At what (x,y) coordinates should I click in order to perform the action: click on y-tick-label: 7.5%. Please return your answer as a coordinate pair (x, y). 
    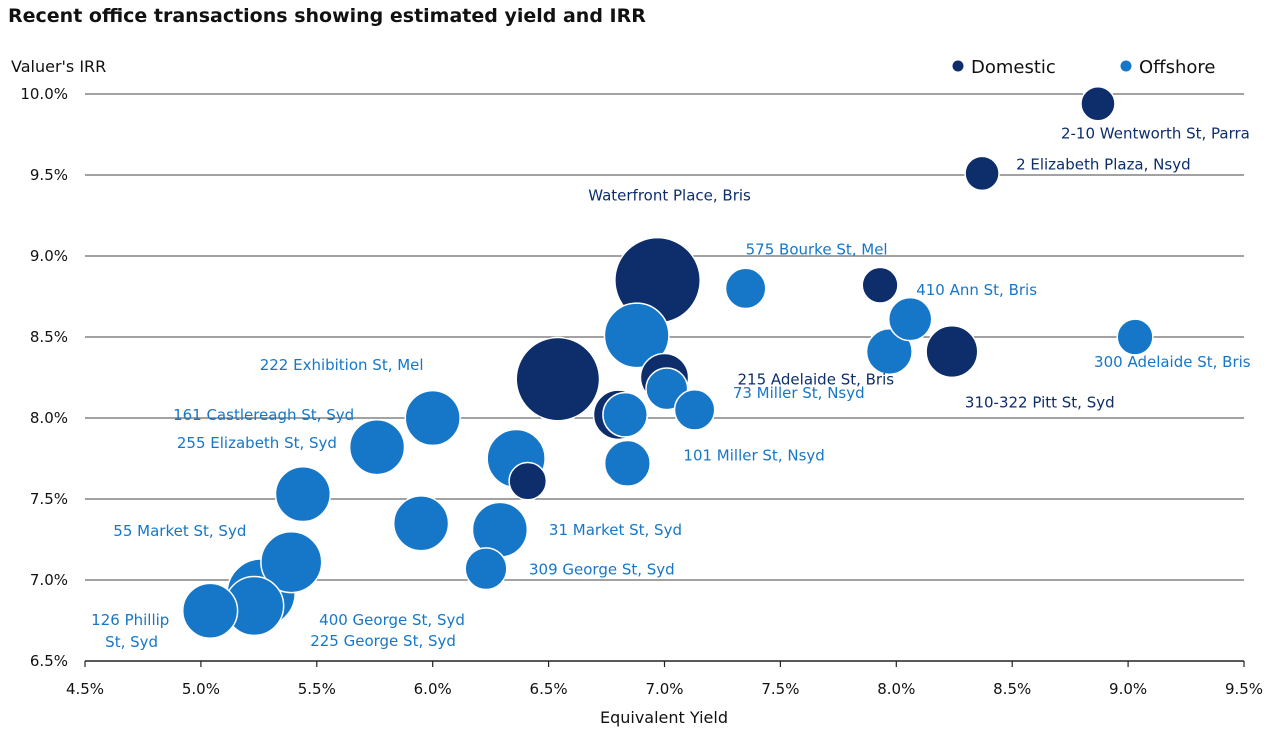
    Looking at the image, I should click on (49, 499).